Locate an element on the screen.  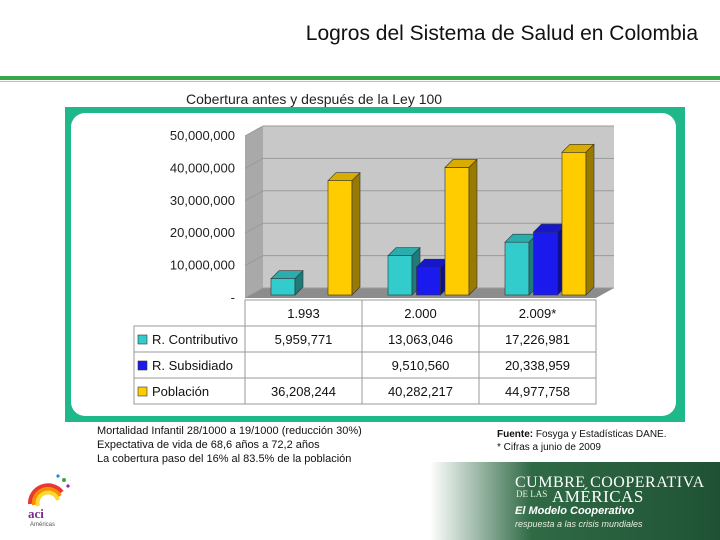
data-label: 20,338,959 is located at coordinates (537, 365).